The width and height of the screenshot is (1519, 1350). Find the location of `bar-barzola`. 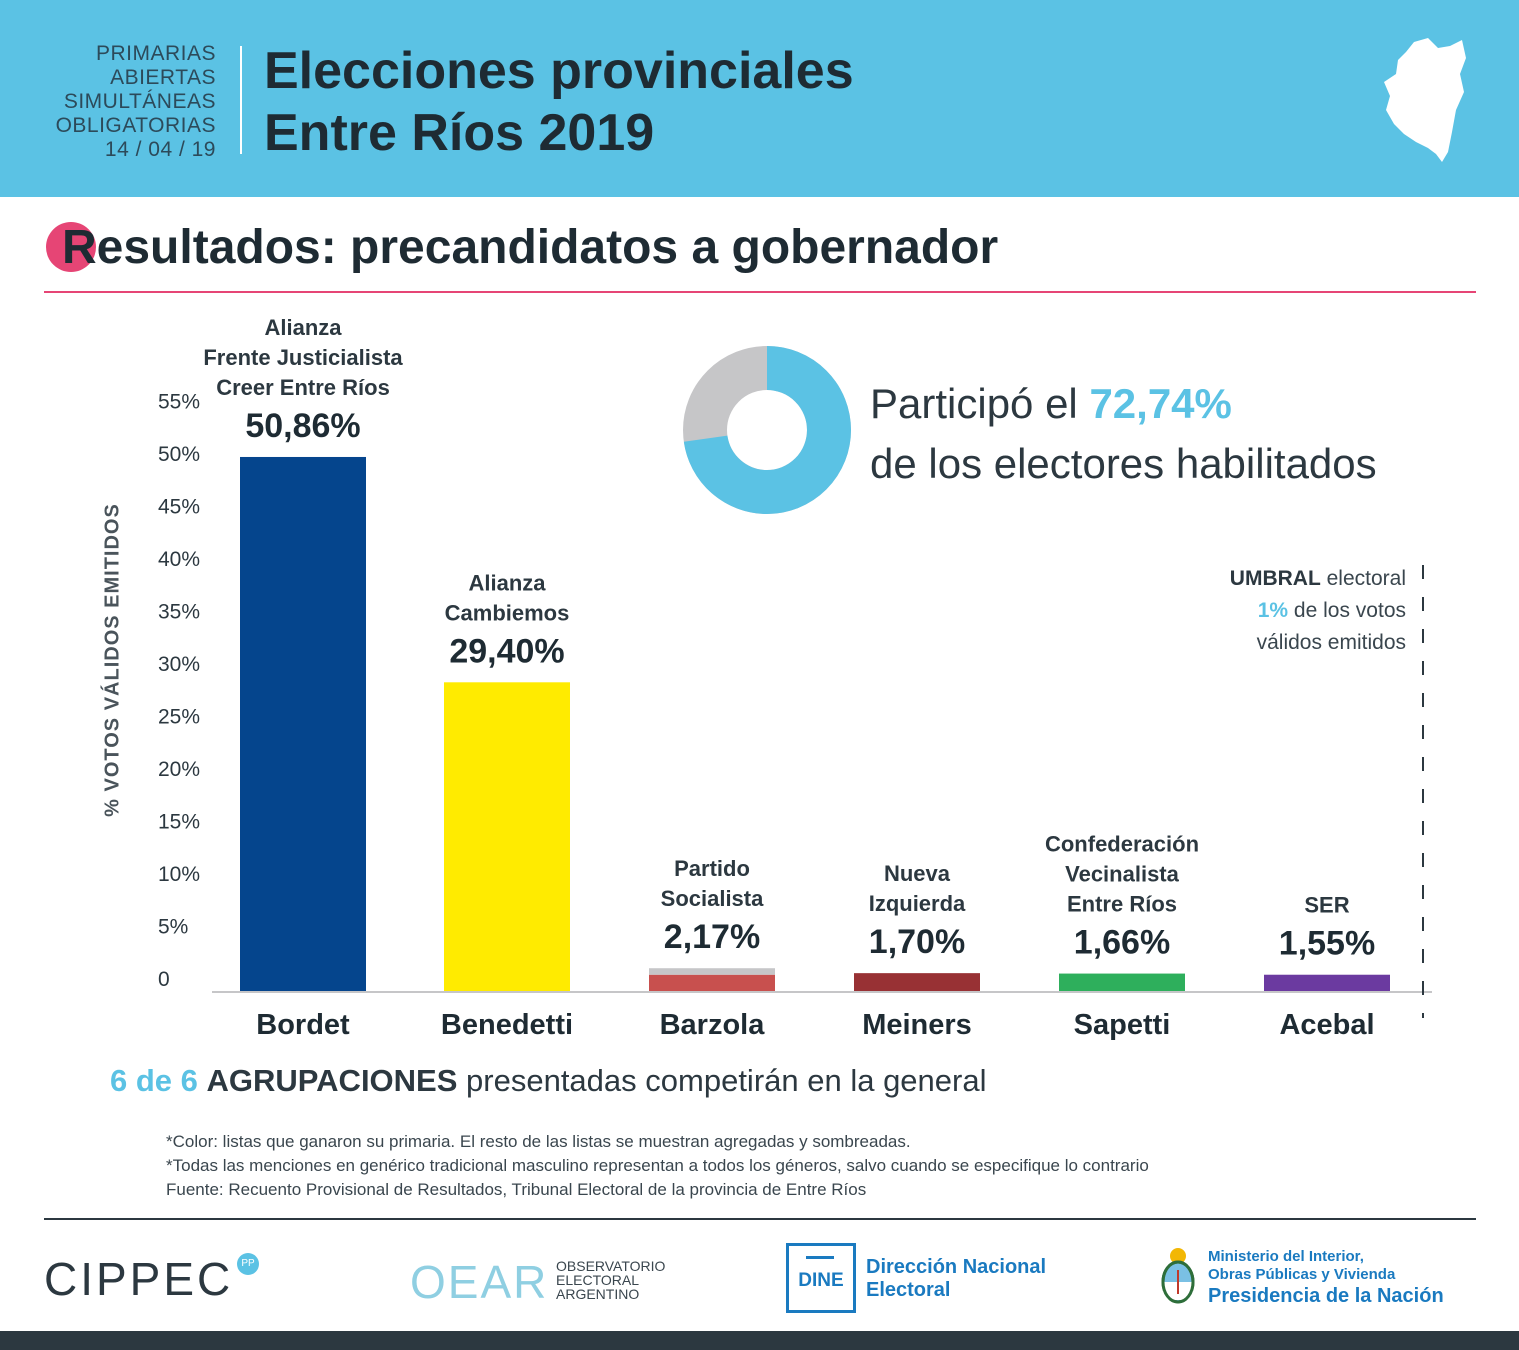

bar-barzola is located at coordinates (712, 982).